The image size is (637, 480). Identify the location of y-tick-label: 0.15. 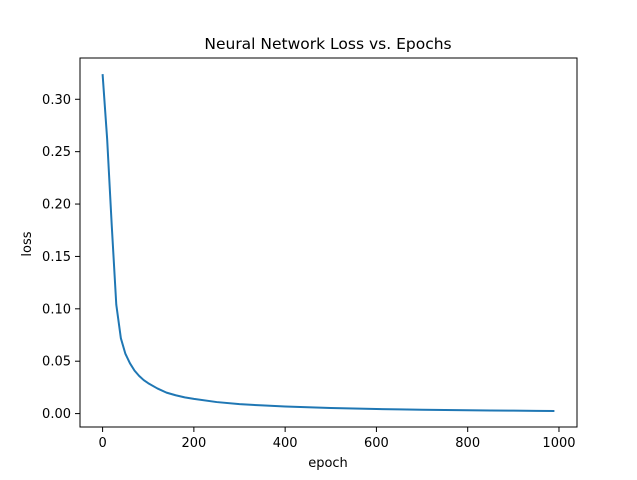
(56, 257).